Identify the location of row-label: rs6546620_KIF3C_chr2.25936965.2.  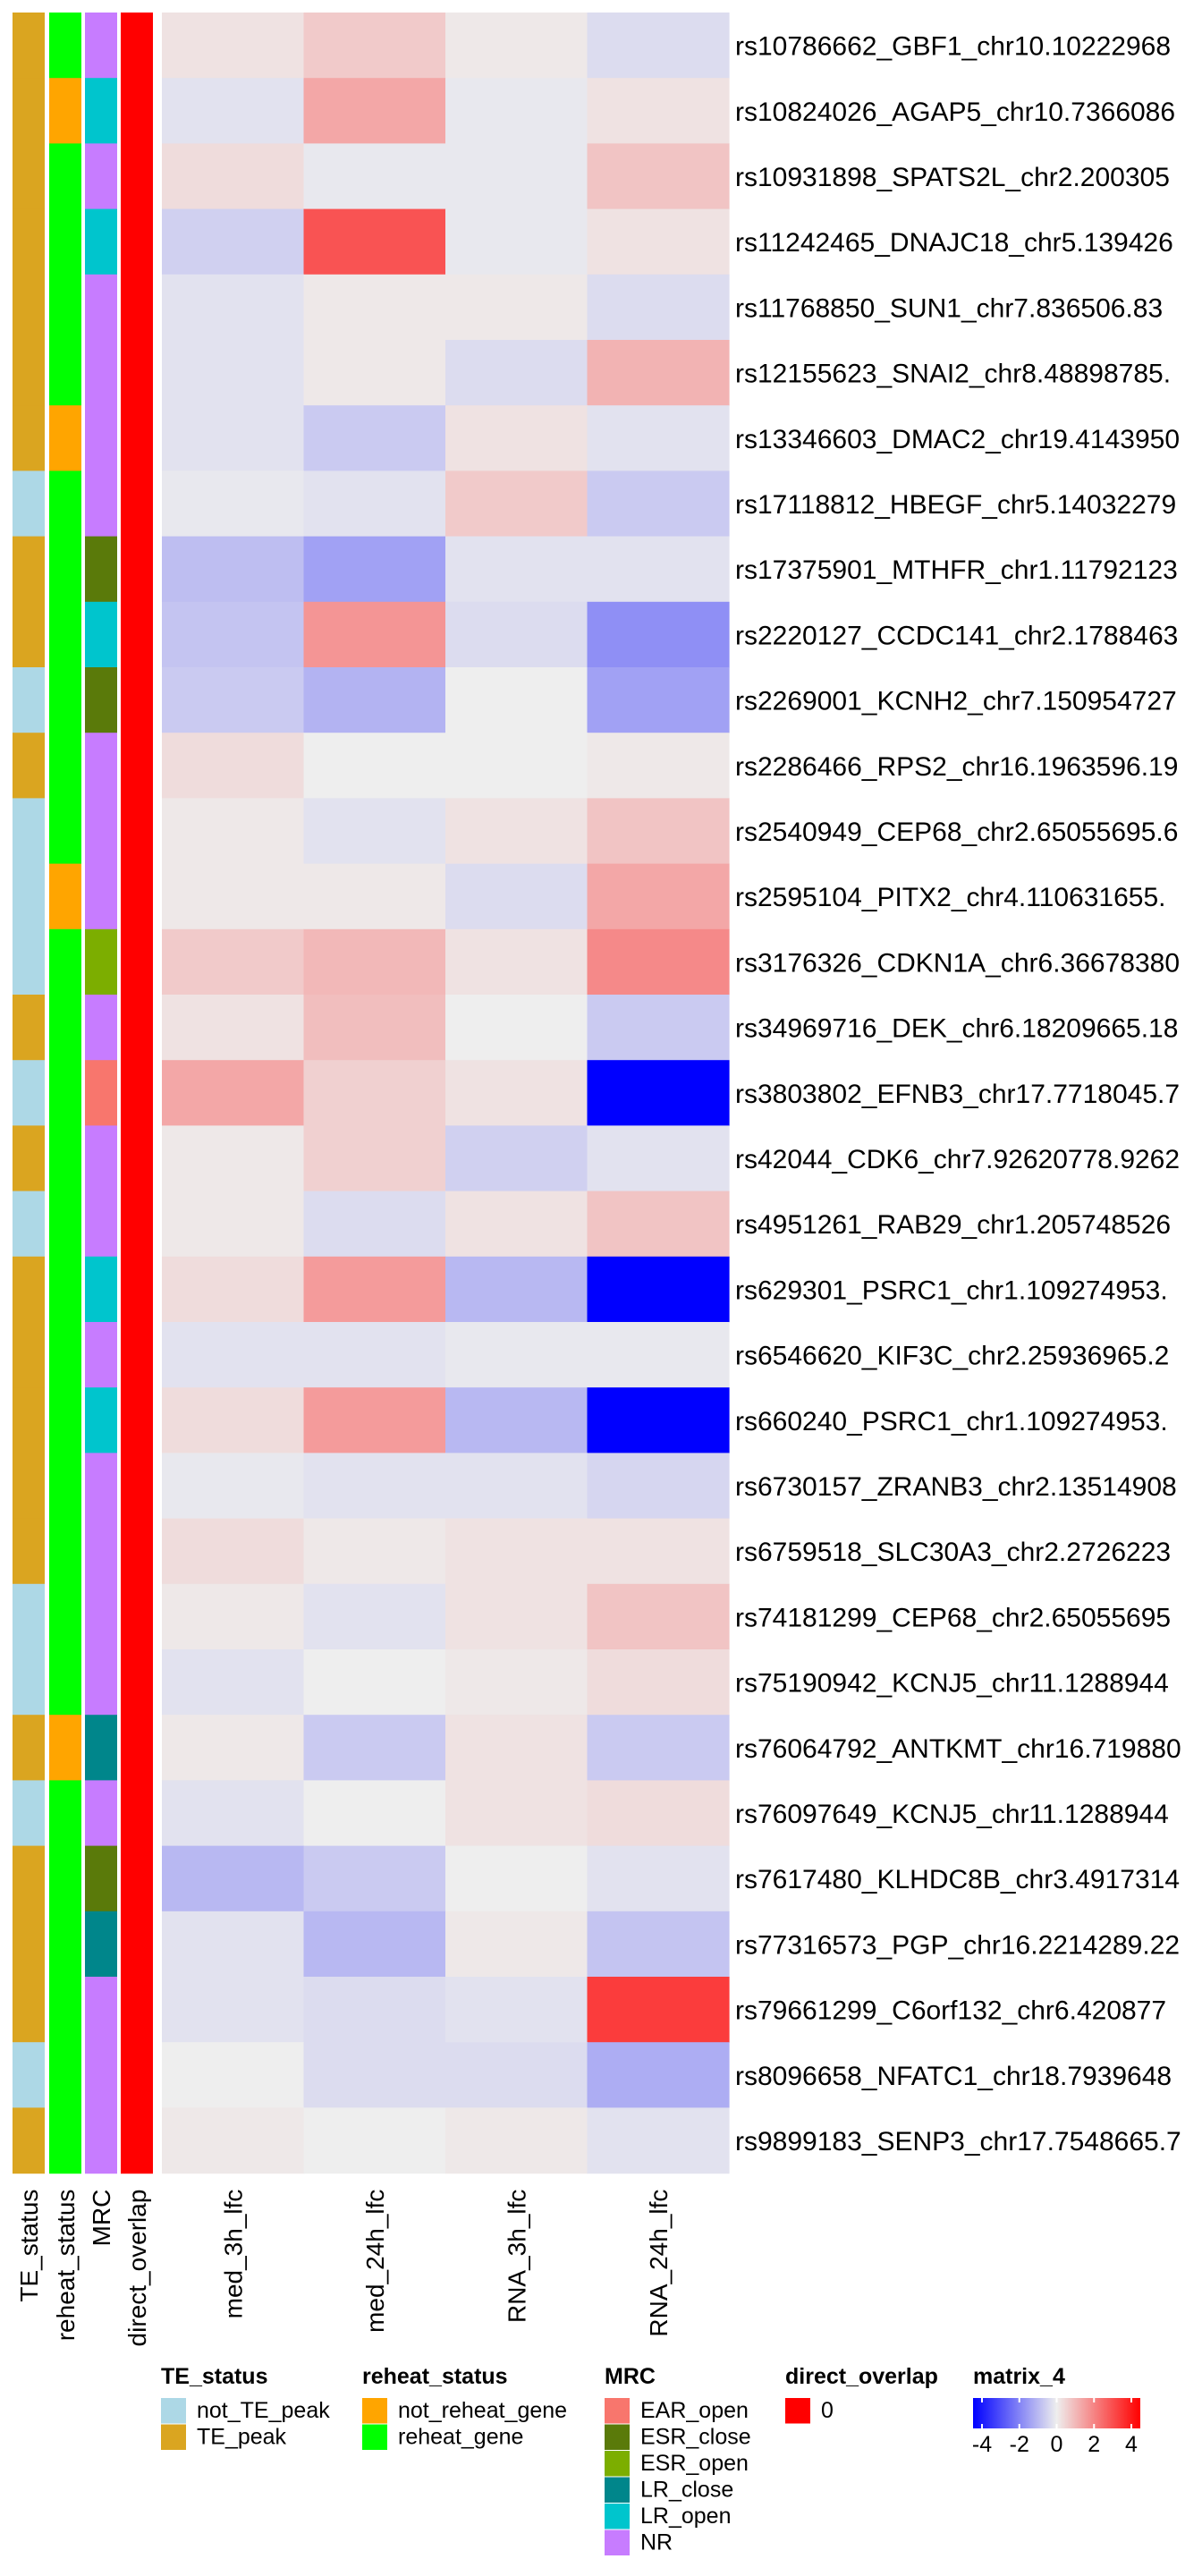
(952, 1356).